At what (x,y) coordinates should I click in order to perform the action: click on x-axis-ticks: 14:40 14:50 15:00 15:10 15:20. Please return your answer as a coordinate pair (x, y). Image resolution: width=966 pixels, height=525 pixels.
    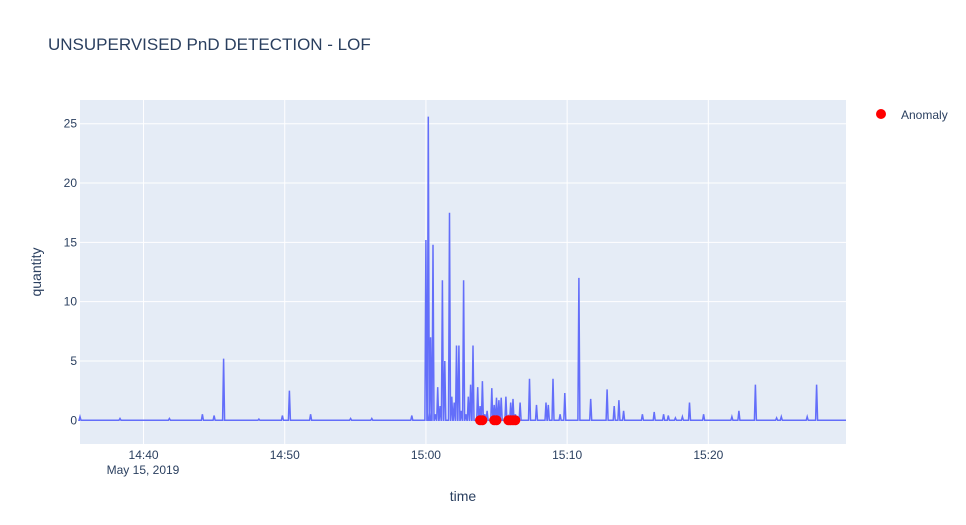
    Looking at the image, I should click on (426, 455).